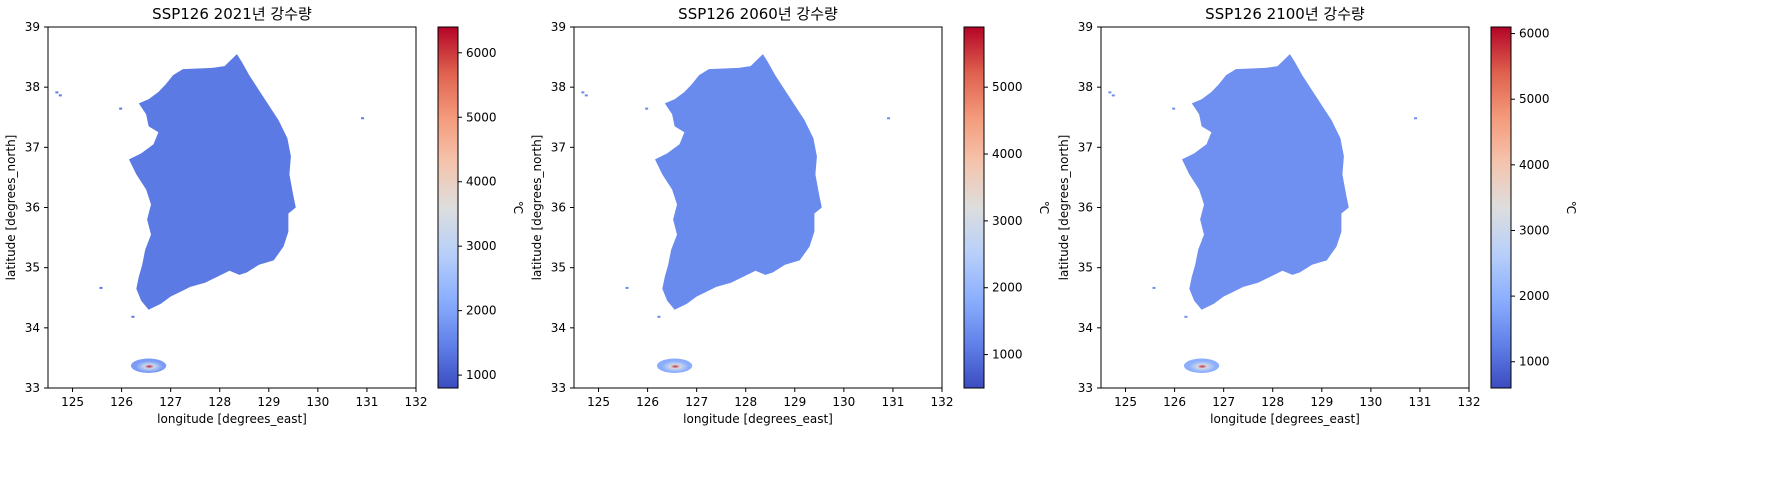  What do you see at coordinates (758, 14) in the screenshot?
I see `chart-title: SSP126 2060년 강수량` at bounding box center [758, 14].